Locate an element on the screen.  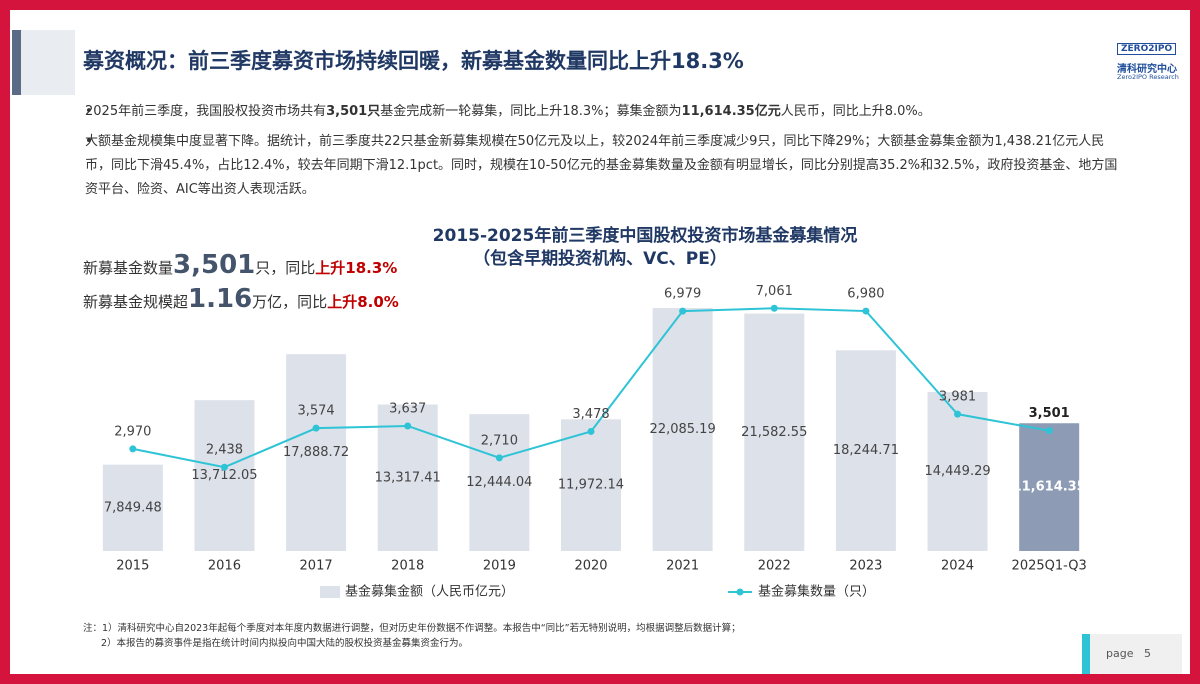
highlight: 新募基金数量3,501只，同比上升18.3% is located at coordinates (240, 265).